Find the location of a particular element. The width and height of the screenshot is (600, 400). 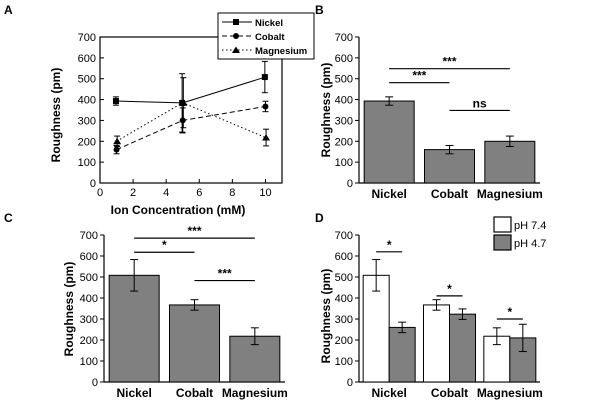

bar-cobalt-ph47 is located at coordinates (462, 348).